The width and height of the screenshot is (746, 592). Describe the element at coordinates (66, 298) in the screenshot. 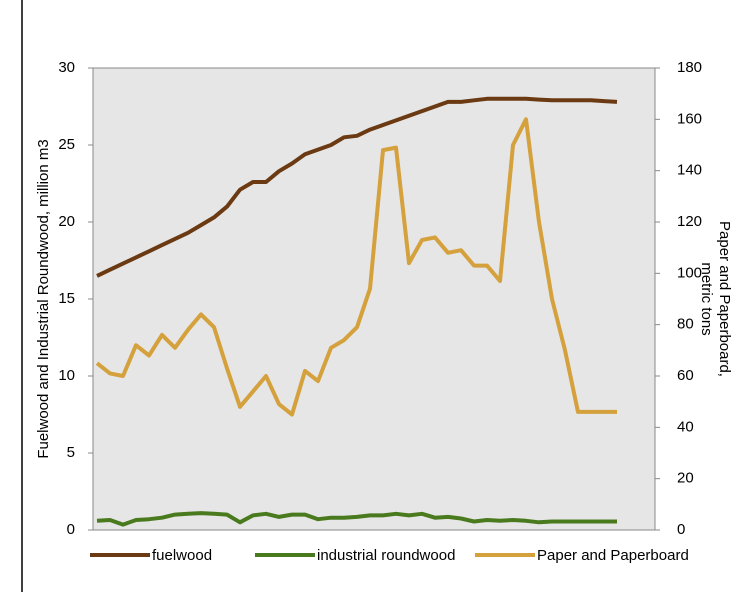

I see `y-tick-label: 15` at that location.